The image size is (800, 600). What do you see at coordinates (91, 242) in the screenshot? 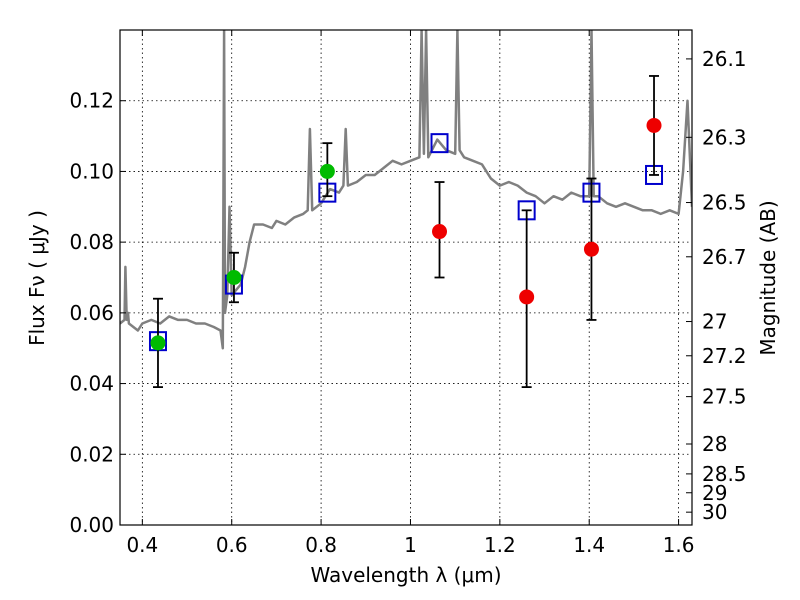
I see `y-tick-label: 0.08` at bounding box center [91, 242].